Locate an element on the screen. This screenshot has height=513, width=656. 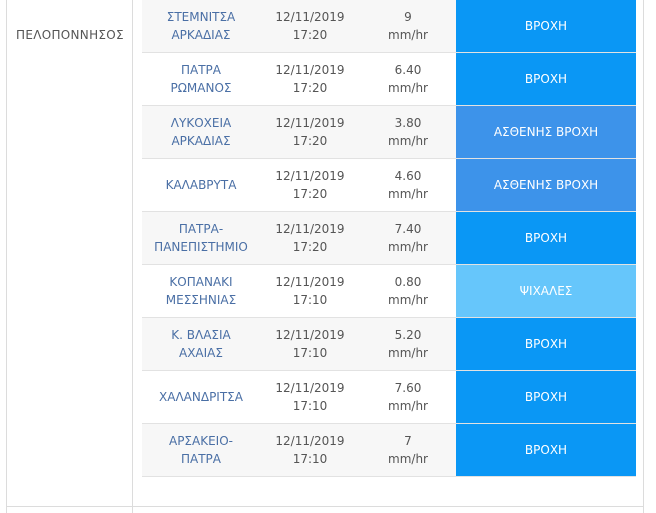
region-label: ΠΕΛΟΠΟΝΝΗΣΟΣ is located at coordinates (70, 35).